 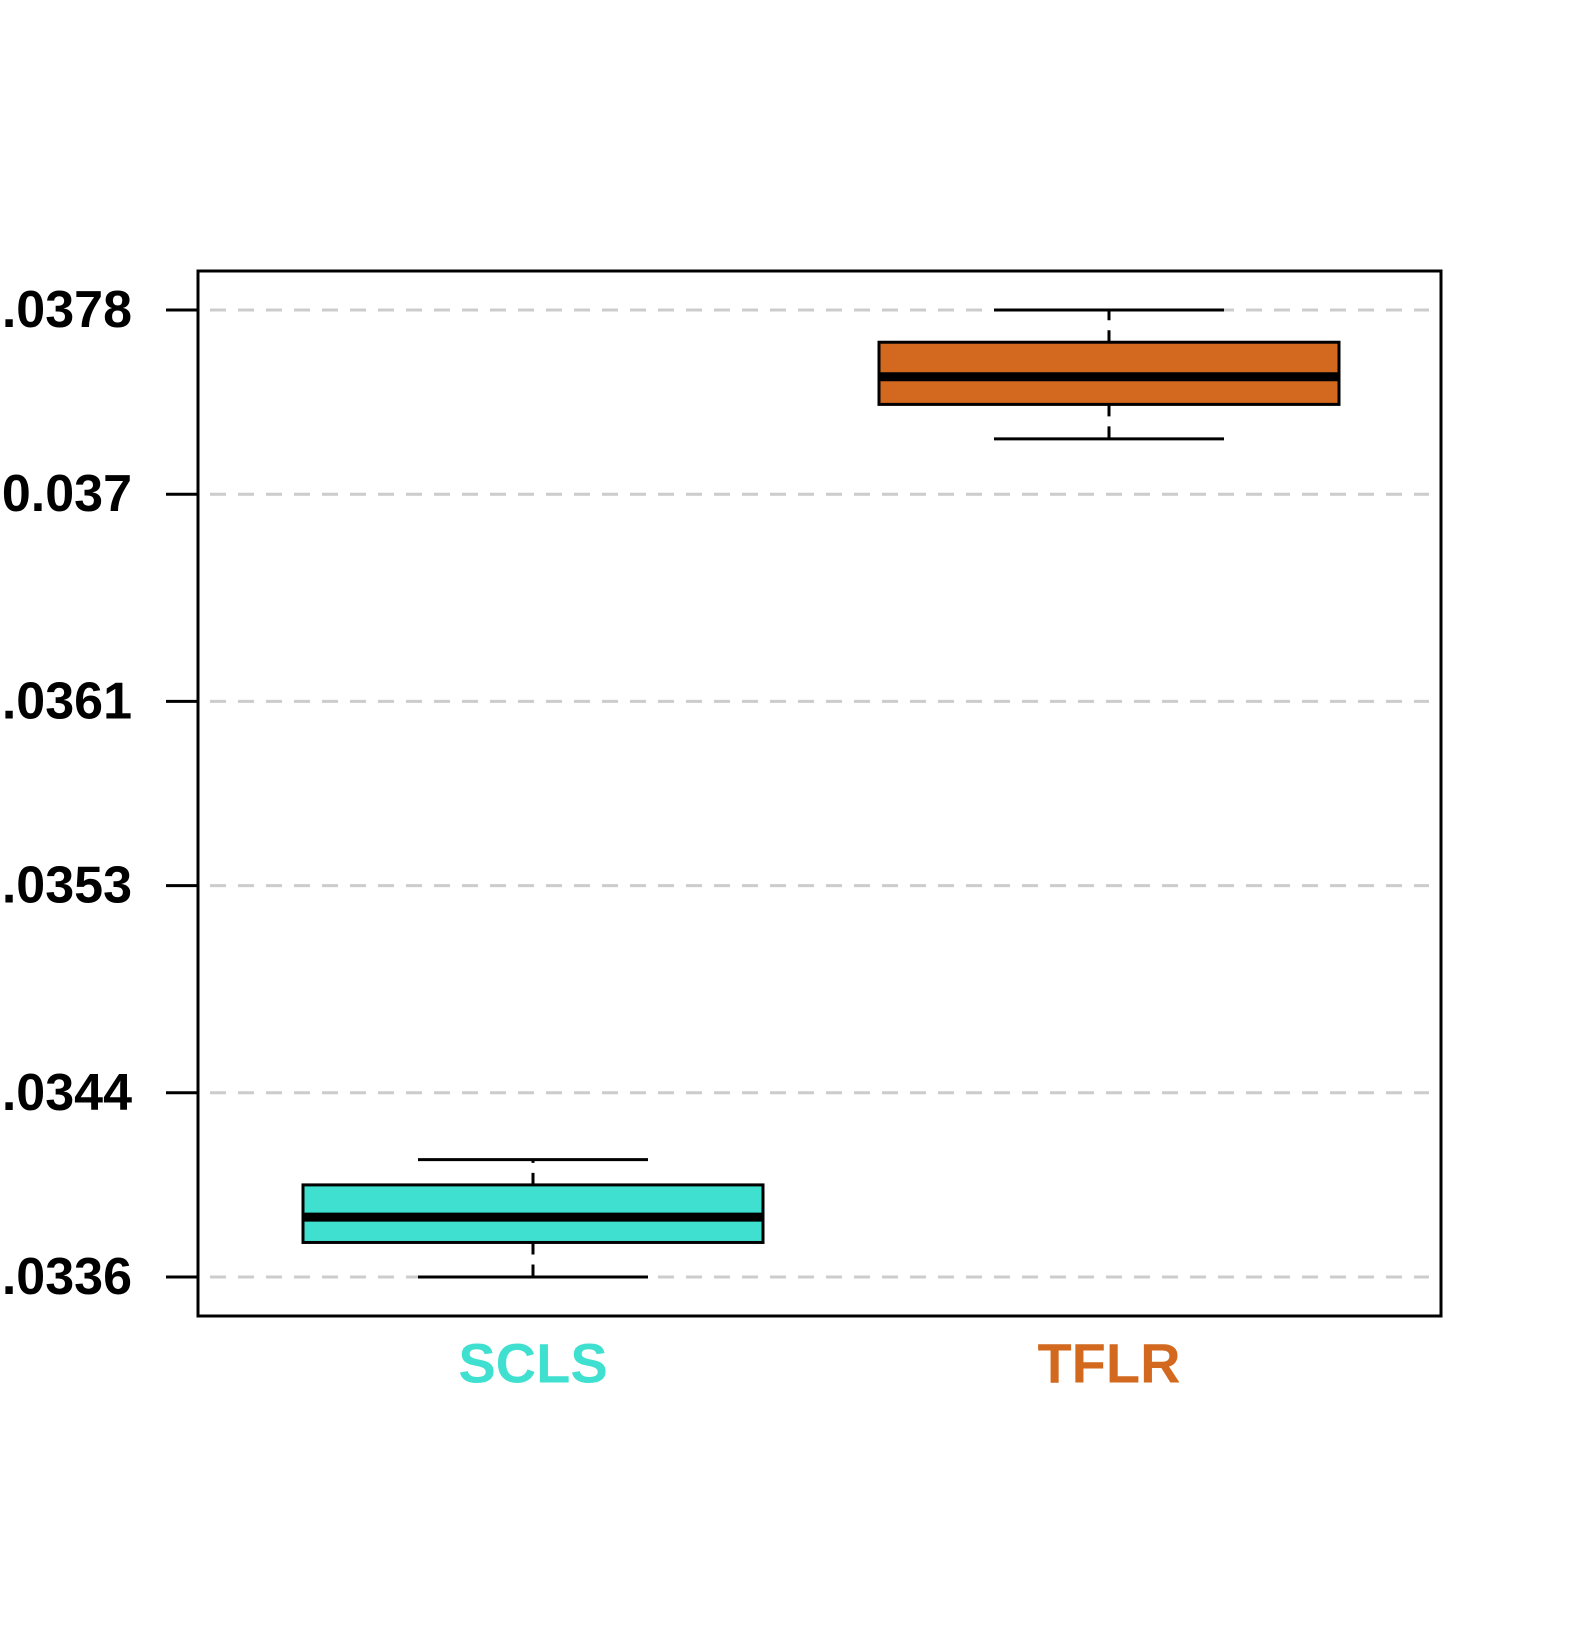 What do you see at coordinates (67, 494) in the screenshot?
I see `y-tick-label: 0.037` at bounding box center [67, 494].